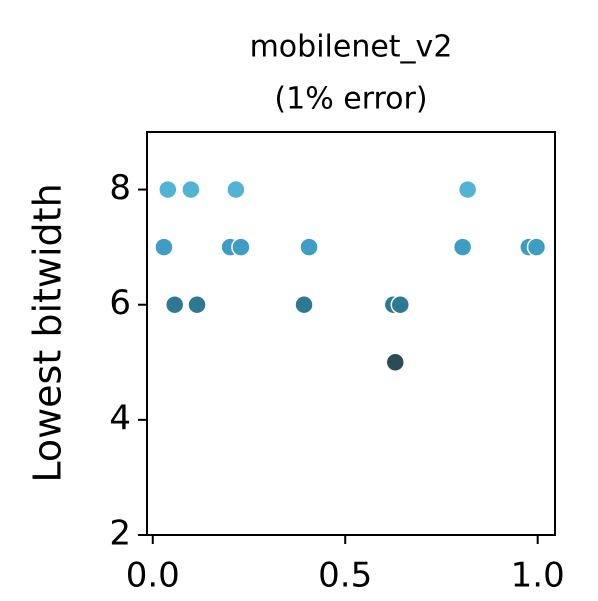 This screenshot has width=598, height=601. Describe the element at coordinates (48, 332) in the screenshot. I see `y-axis-label: Lowest bitwidth` at that location.